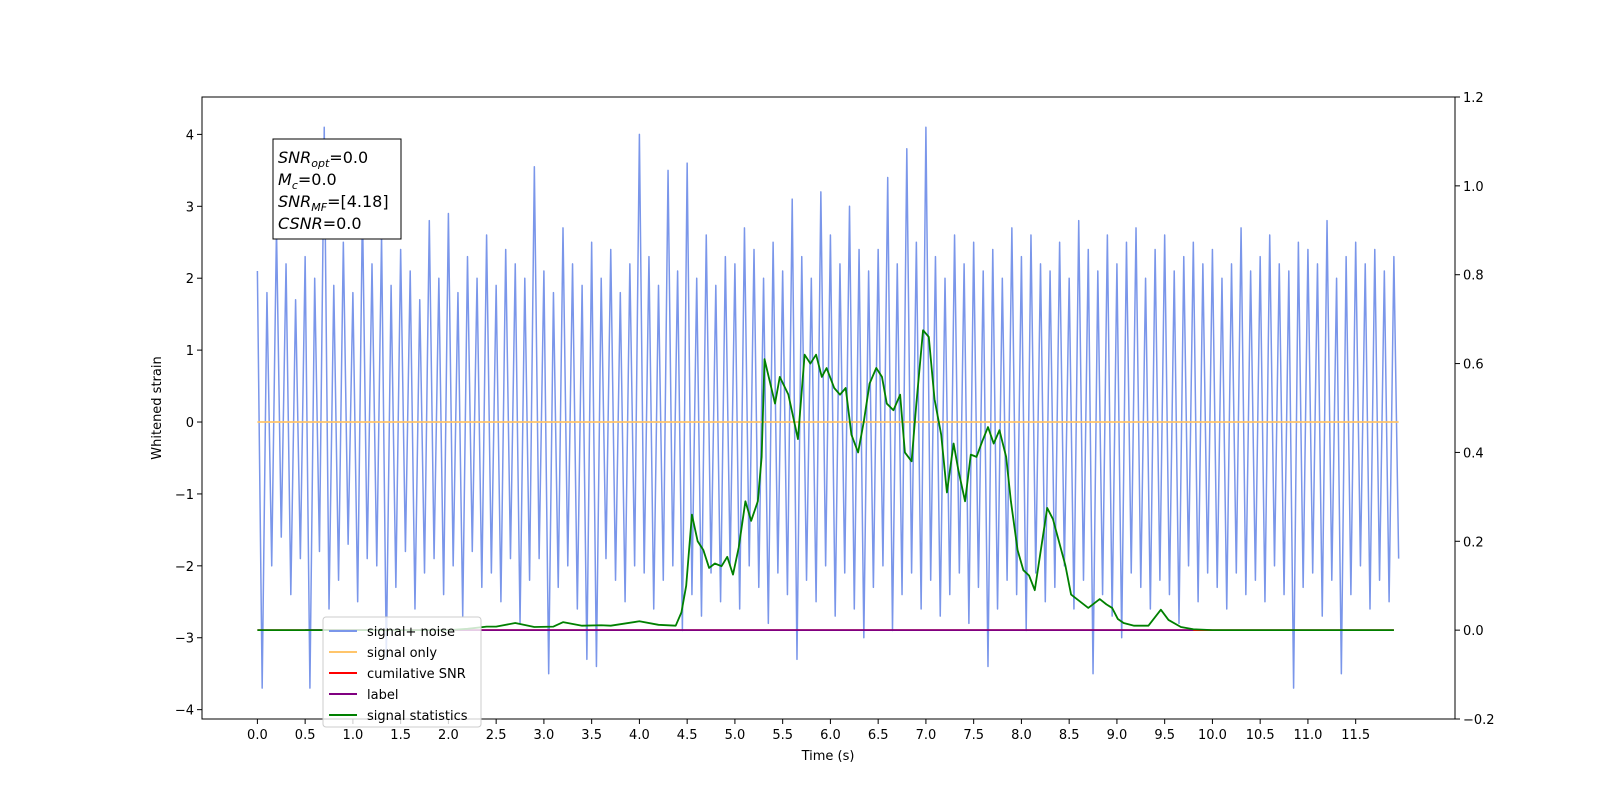  I want to click on annotation-line: Mc=0.0, so click(307, 181).